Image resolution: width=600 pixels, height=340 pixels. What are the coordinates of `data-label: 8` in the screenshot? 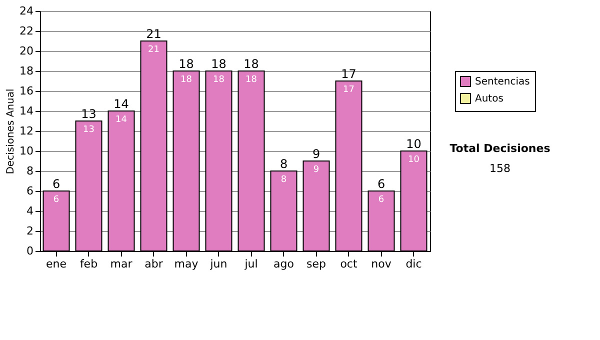 It's located at (283, 180).